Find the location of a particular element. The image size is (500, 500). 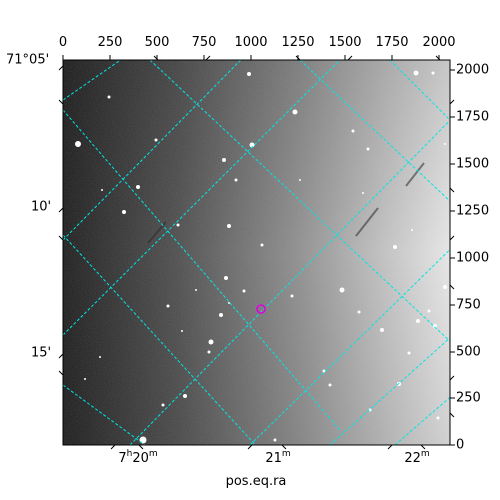

top-tick-label: 1750 is located at coordinates (392, 42).